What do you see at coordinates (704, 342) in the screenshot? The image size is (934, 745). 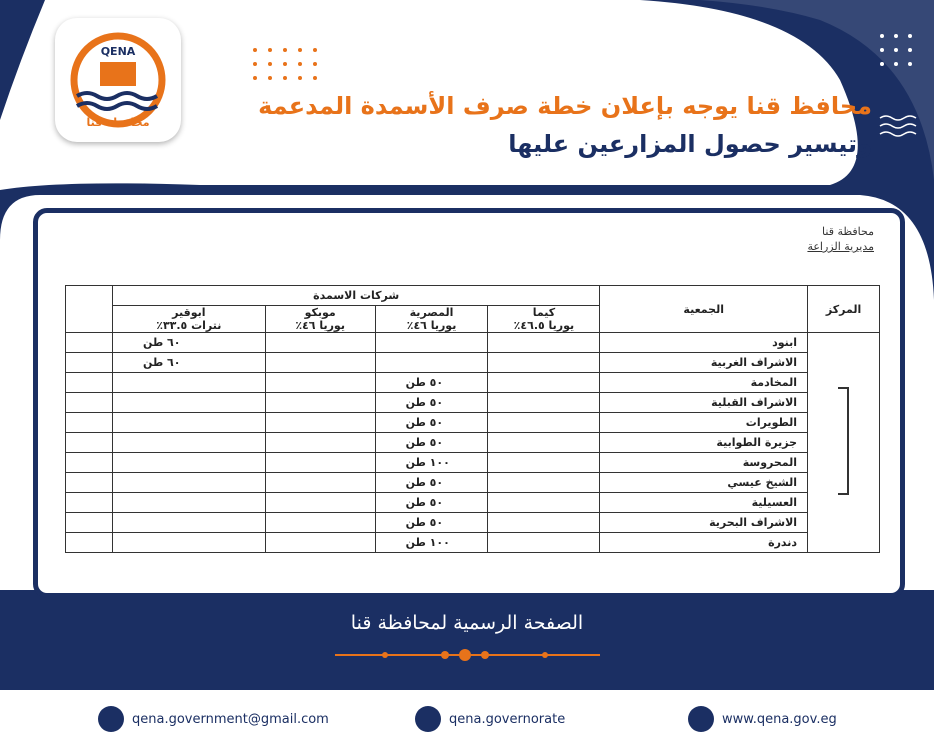 I see `association-cell: ابنود` at bounding box center [704, 342].